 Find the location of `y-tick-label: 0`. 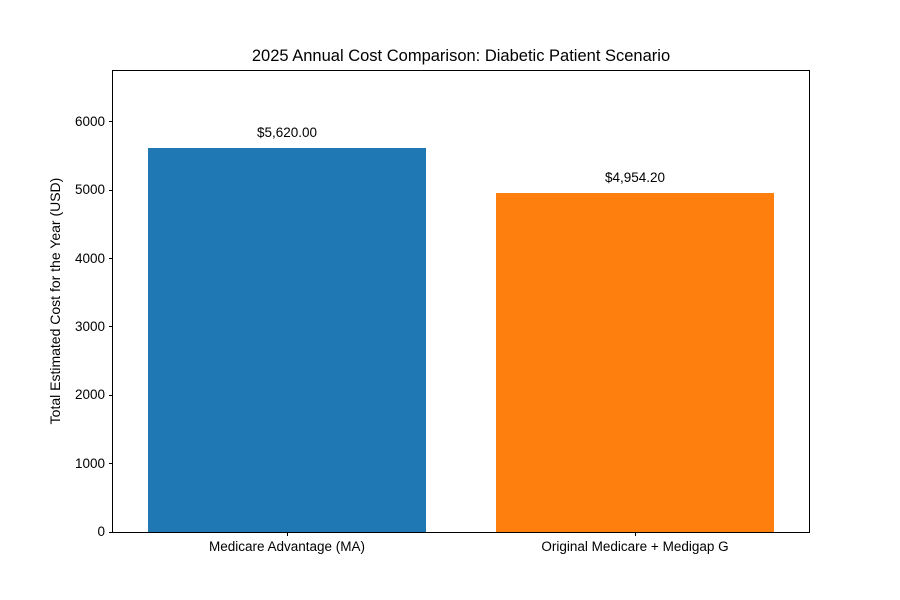

y-tick-label: 0 is located at coordinates (101, 531).